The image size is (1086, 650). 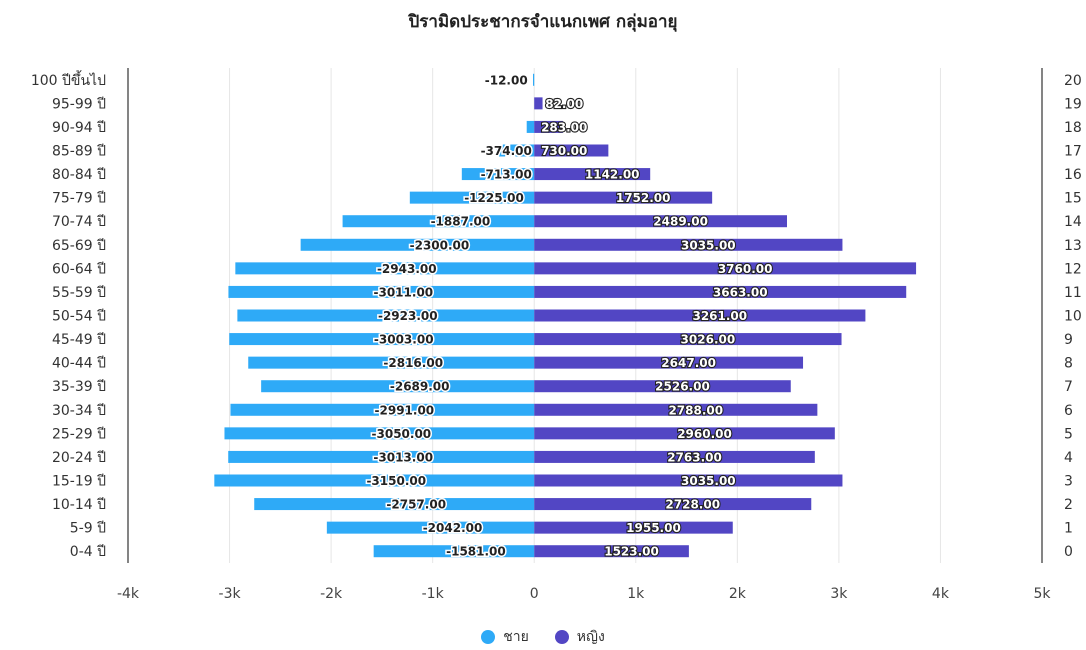 I want to click on legend-female-swatch, so click(x=561, y=637).